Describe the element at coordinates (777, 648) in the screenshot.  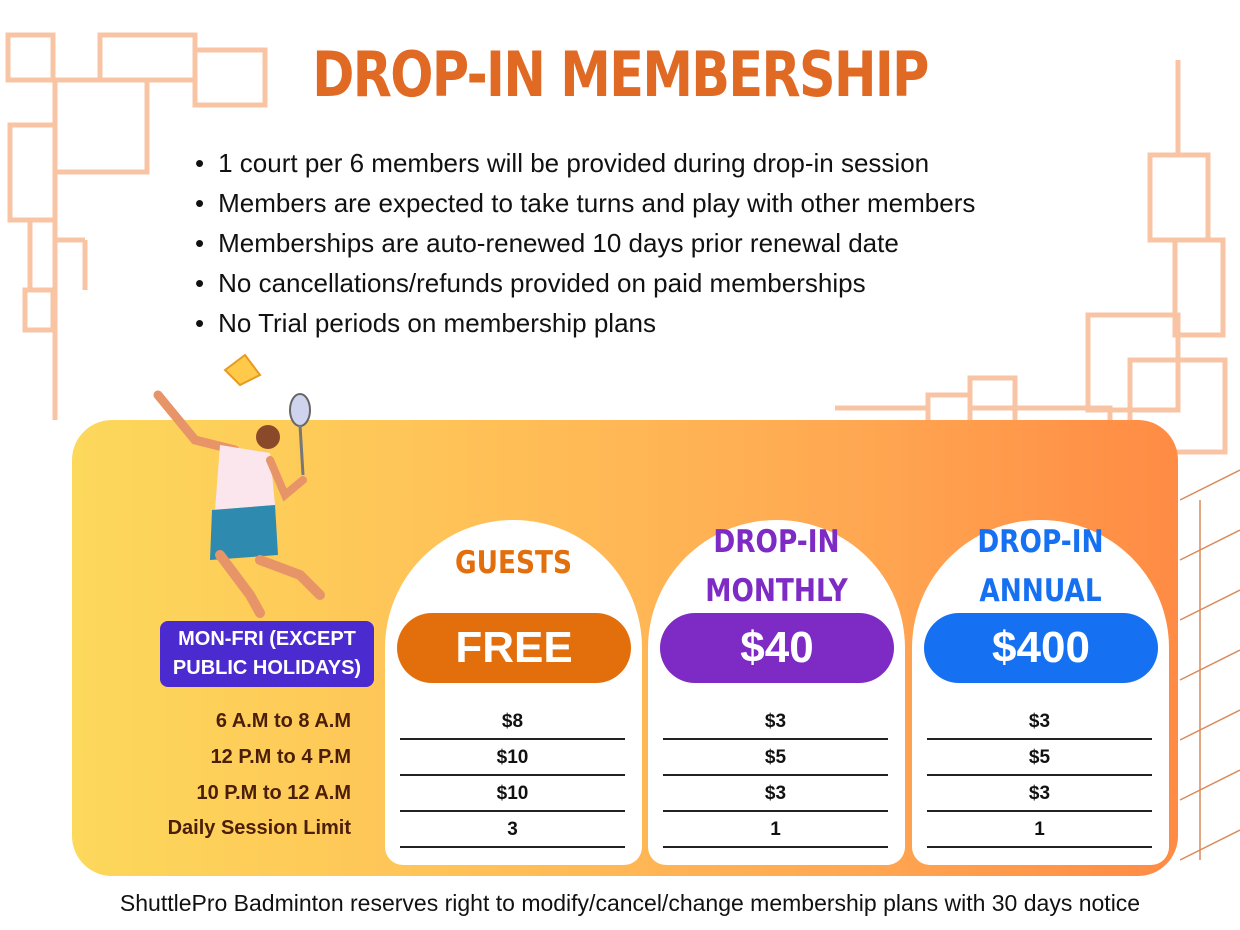
I see `plan-price-badge: $40` at that location.